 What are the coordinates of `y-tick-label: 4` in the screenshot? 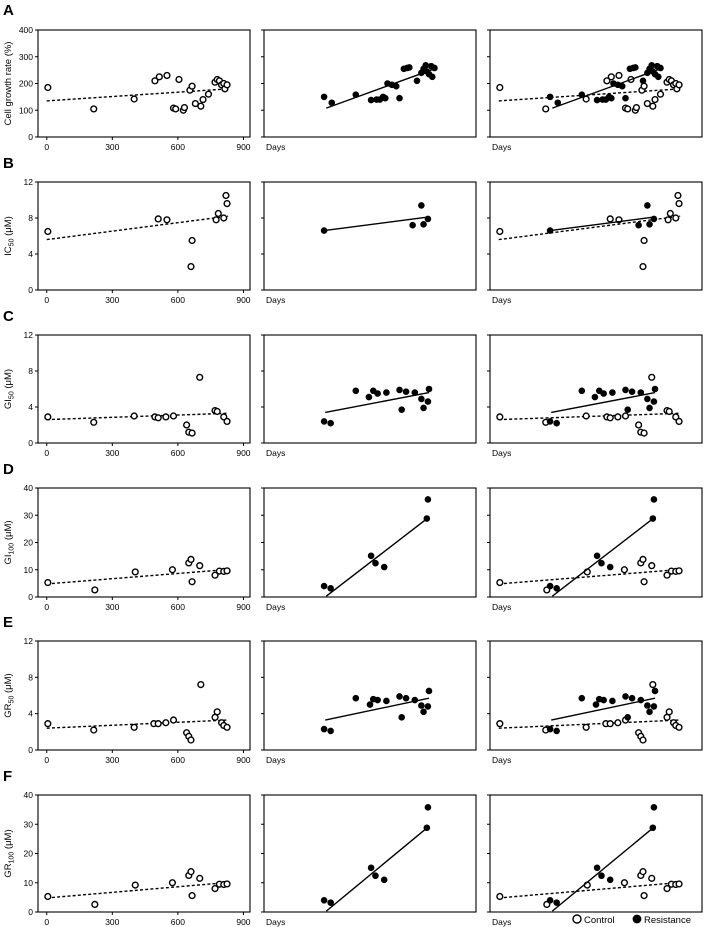 It's located at (30, 254).